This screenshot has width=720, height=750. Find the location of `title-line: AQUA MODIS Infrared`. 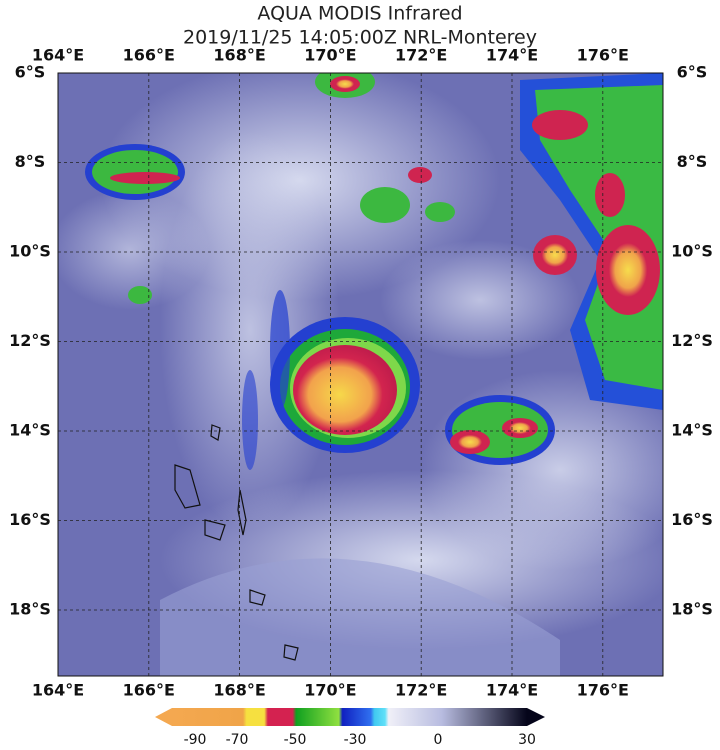

title-line: AQUA MODIS Infrared is located at coordinates (359, 14).